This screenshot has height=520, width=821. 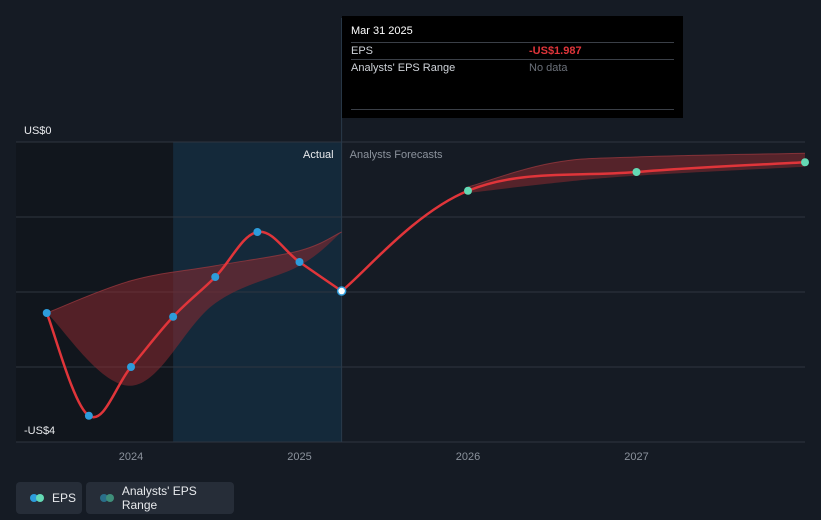 I want to click on x-tick-label: 2025, so click(x=299, y=457).